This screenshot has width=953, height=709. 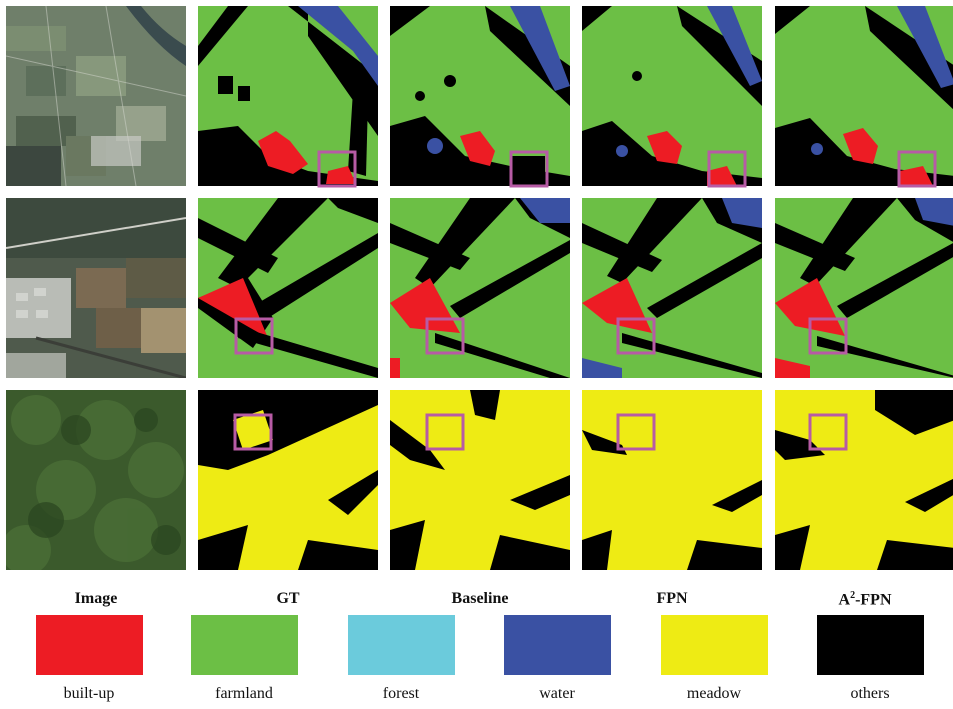 What do you see at coordinates (714, 645) in the screenshot?
I see `legend-swatch-meadow` at bounding box center [714, 645].